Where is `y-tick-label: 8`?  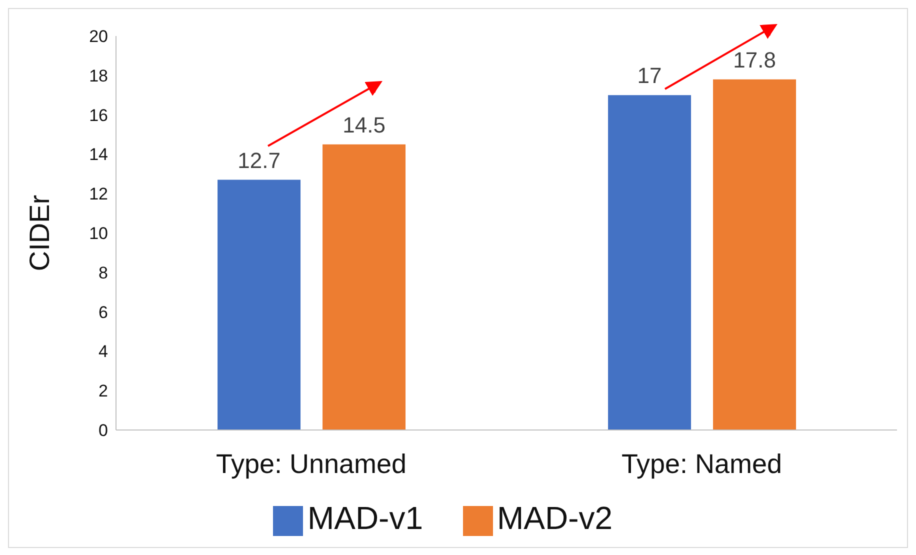
y-tick-label: 8 is located at coordinates (103, 272).